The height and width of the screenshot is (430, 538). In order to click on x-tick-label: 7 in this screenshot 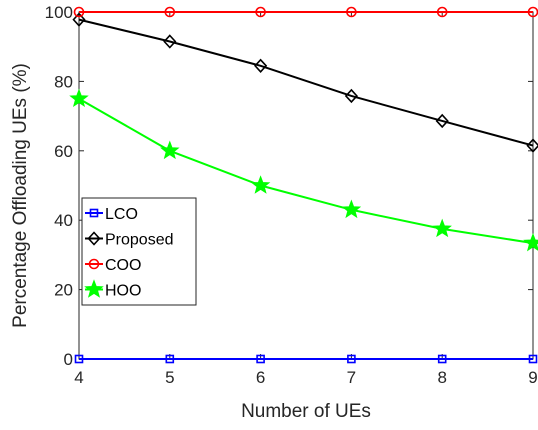, I will do `click(351, 377)`.